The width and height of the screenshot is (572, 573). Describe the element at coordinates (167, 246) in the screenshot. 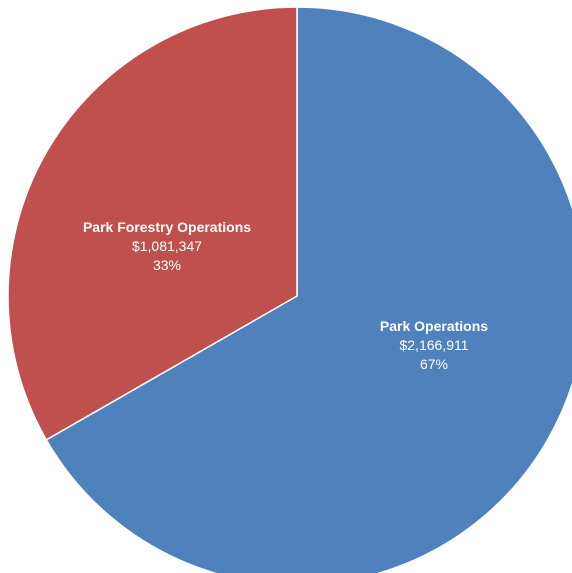

I see `slice-value-label: $1,081,347` at that location.